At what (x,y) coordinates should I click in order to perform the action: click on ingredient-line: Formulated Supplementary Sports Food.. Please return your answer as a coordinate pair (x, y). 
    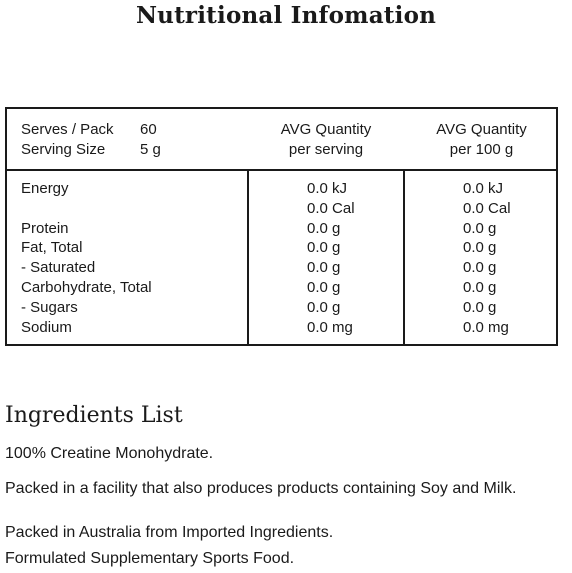
    Looking at the image, I should click on (150, 558).